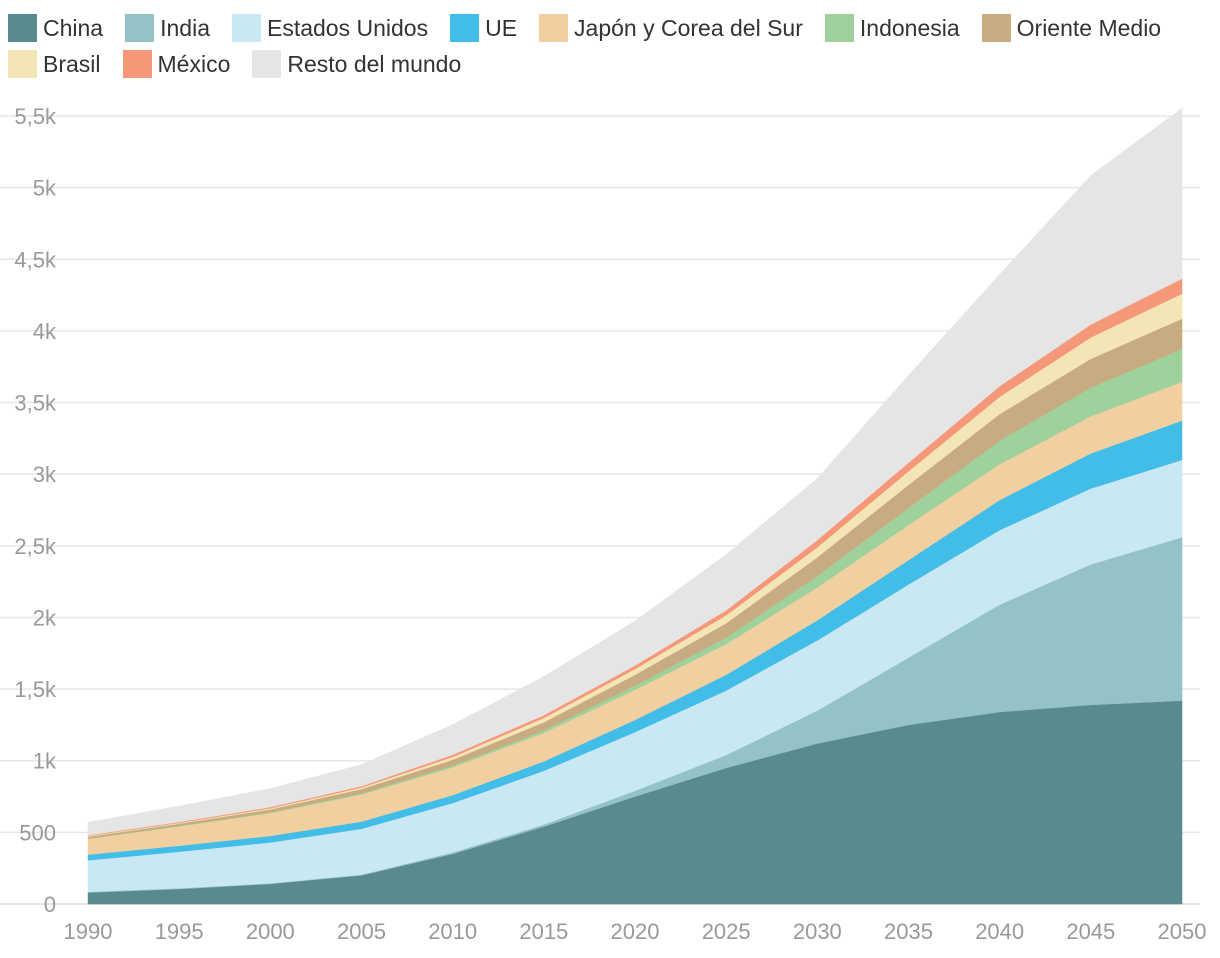 This screenshot has width=1220, height=958. I want to click on x-tick-label: 2000, so click(270, 931).